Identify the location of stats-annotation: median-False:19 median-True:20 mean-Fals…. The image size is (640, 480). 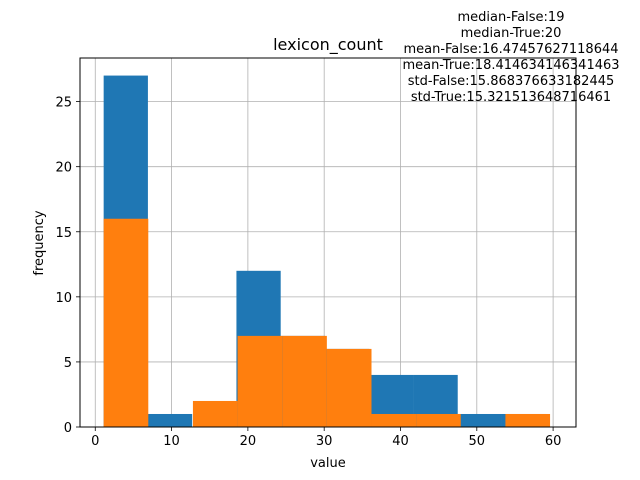
(510, 57).